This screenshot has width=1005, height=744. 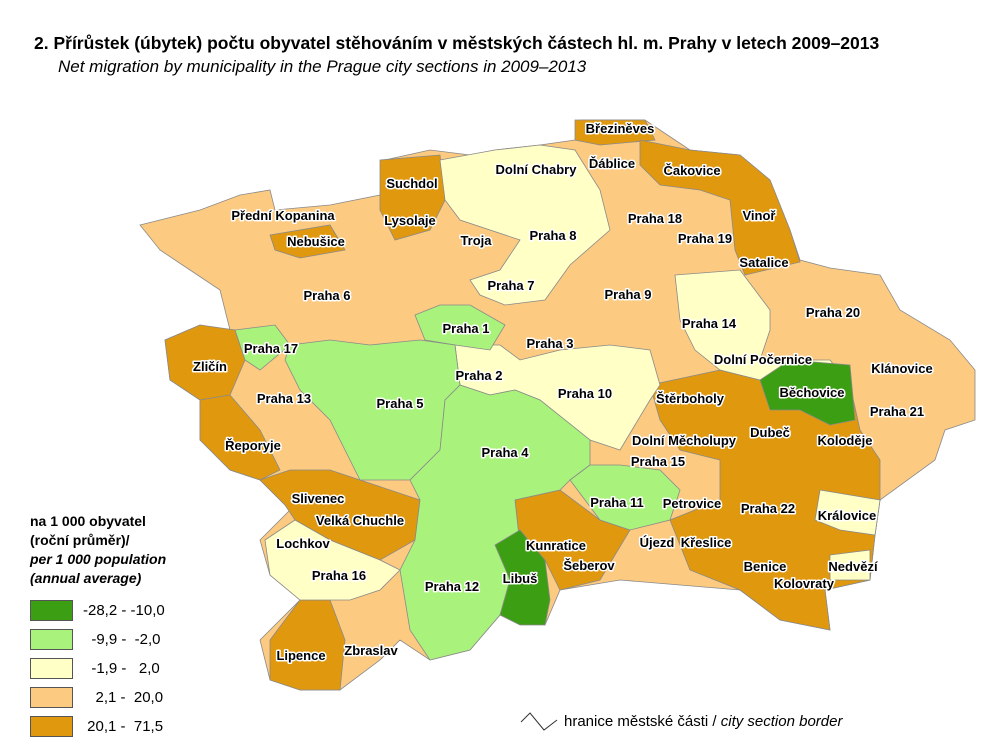 What do you see at coordinates (550, 343) in the screenshot?
I see `district-label: Praha 3` at bounding box center [550, 343].